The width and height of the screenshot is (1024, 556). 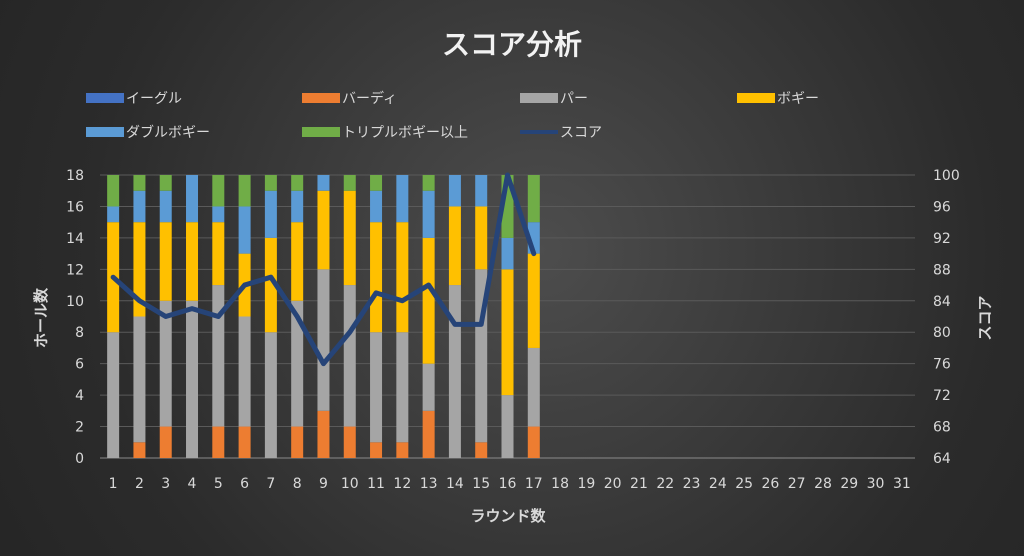 I want to click on x-tick-label: 9, so click(x=323, y=484).